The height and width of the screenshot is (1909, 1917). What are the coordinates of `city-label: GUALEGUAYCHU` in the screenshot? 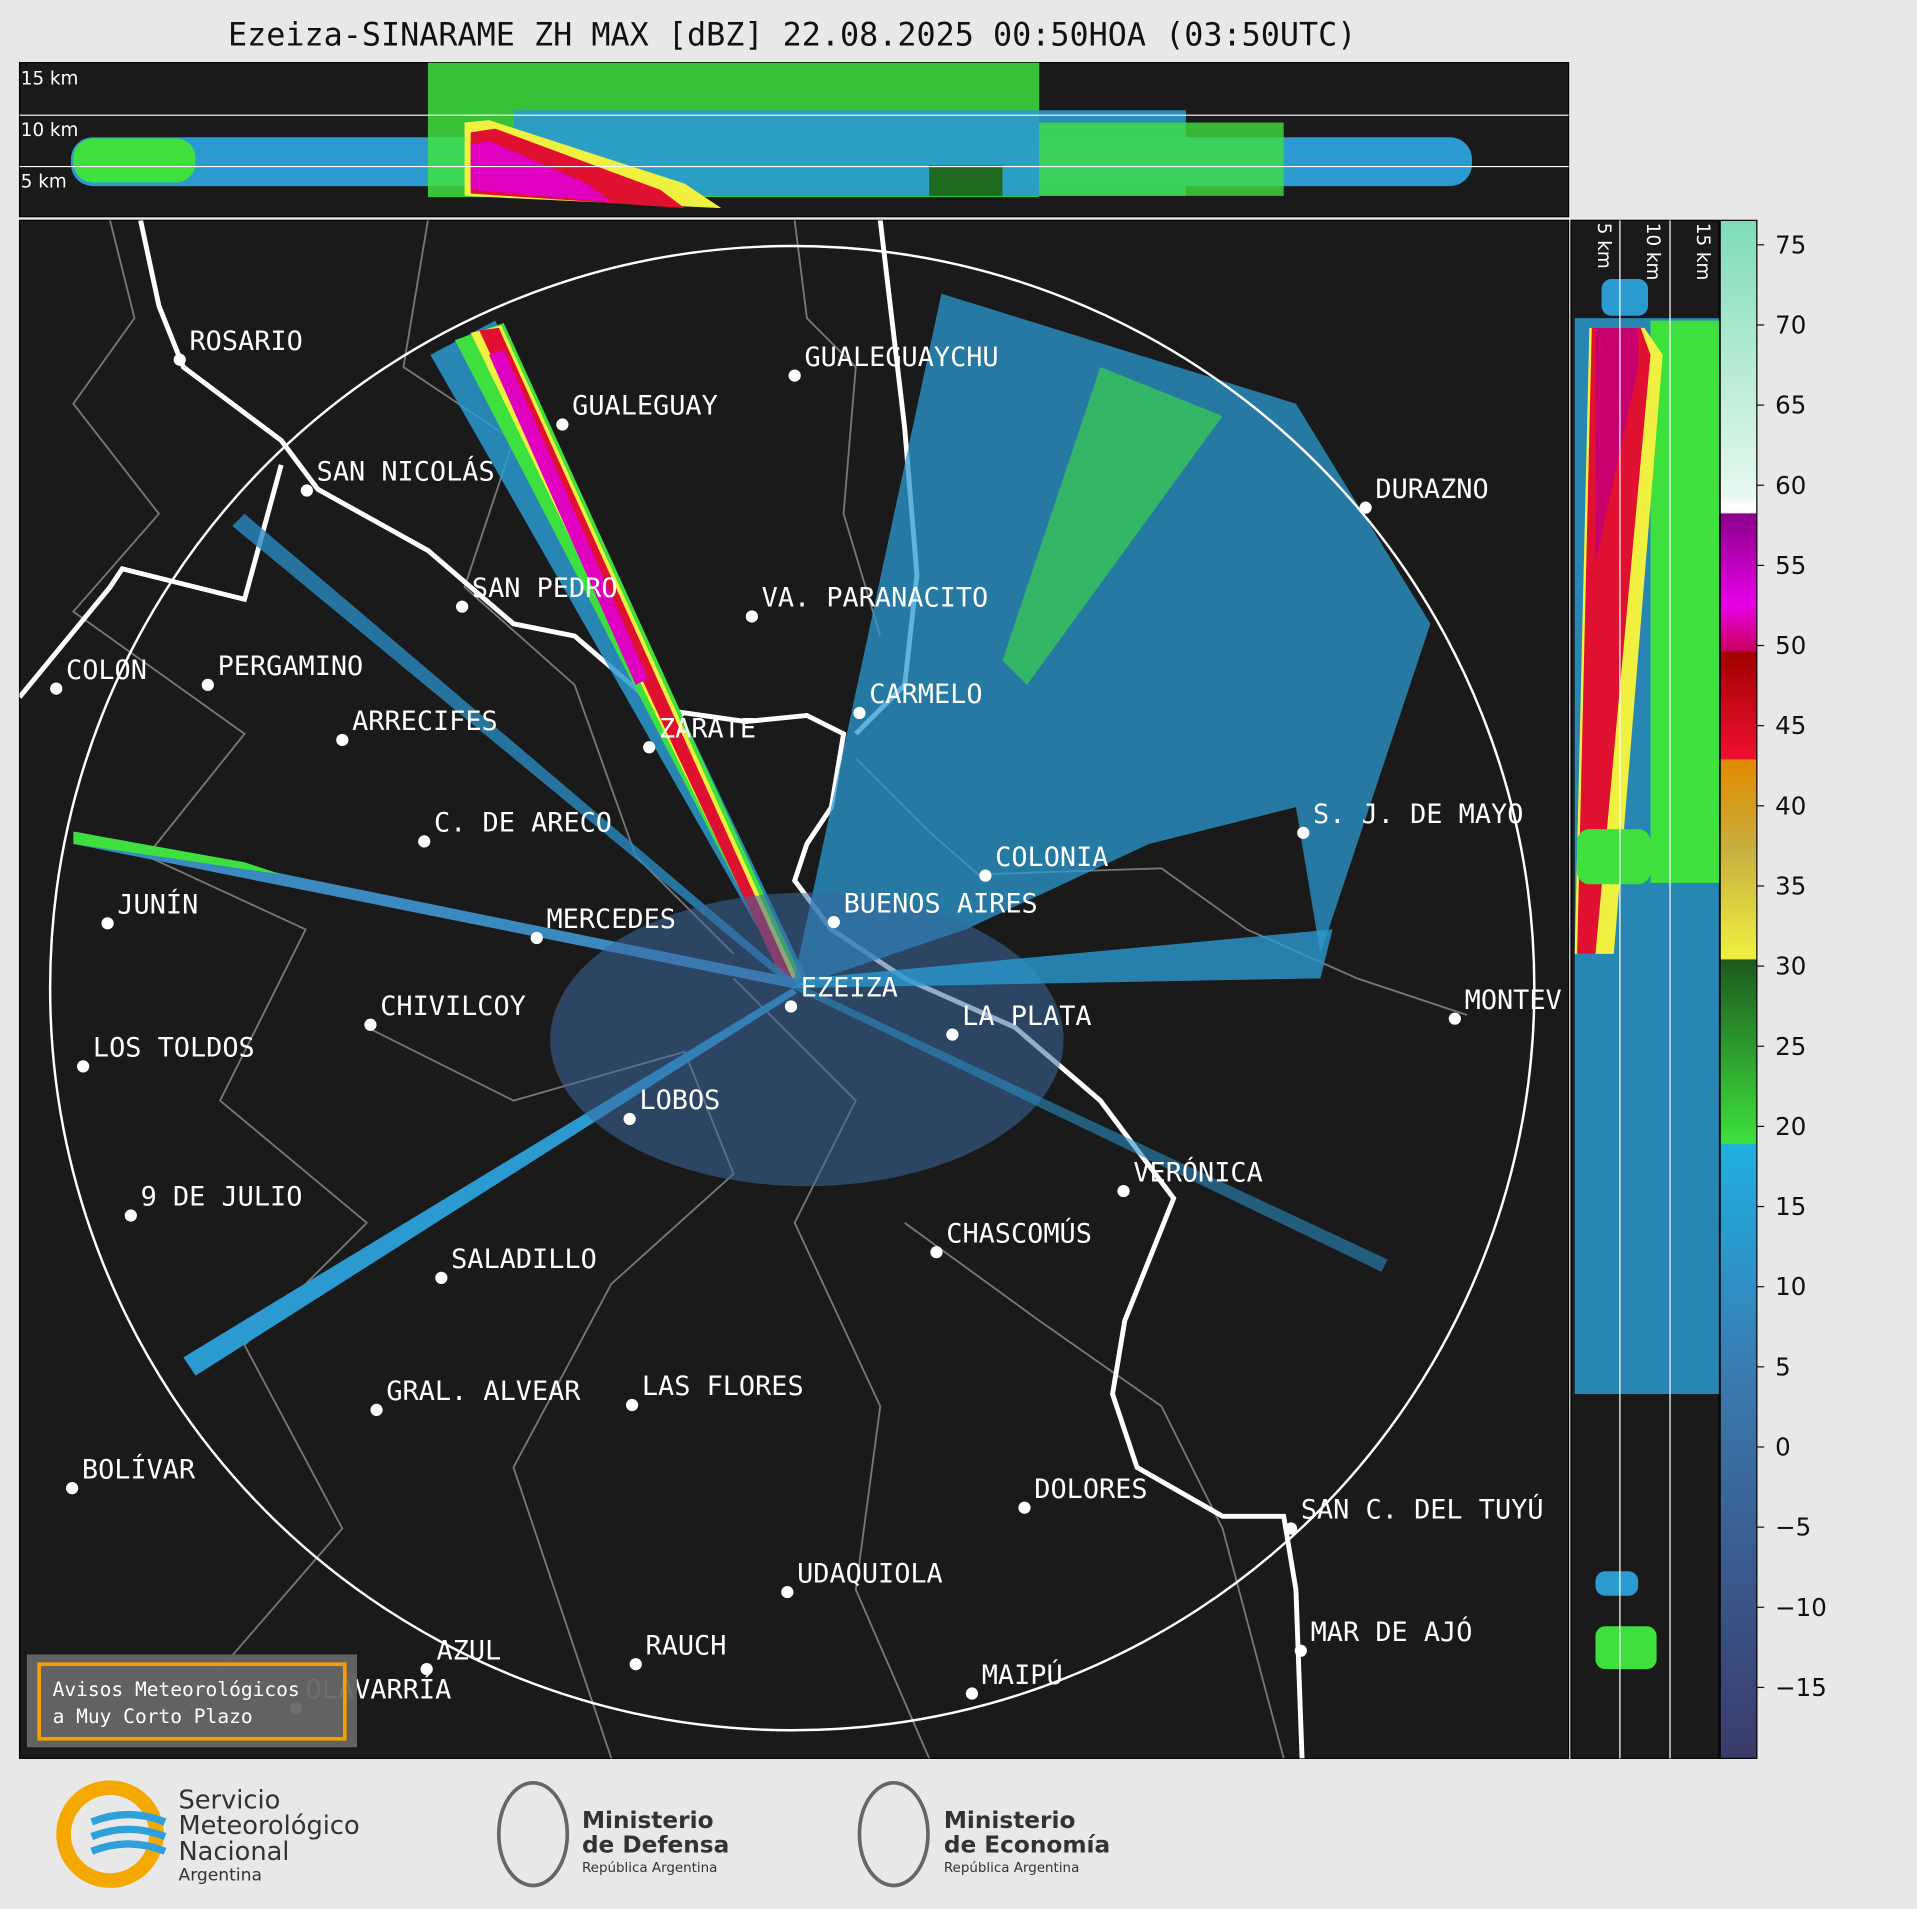 It's located at (901, 357).